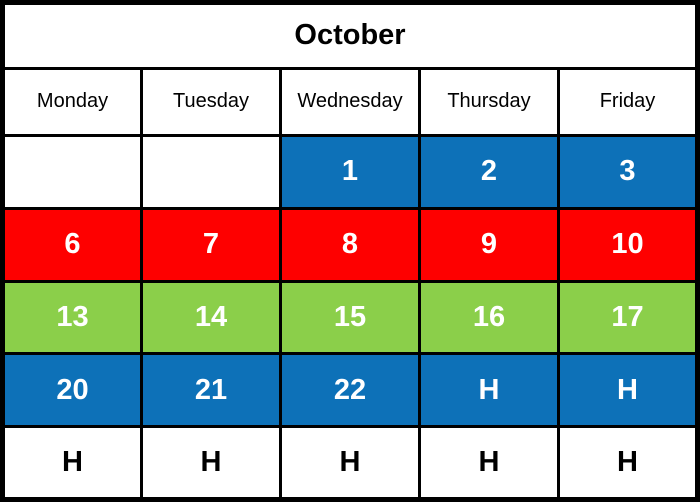  I want to click on calendar-title-row: October, so click(350, 35).